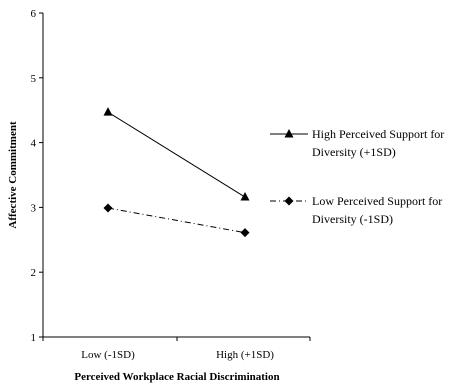  What do you see at coordinates (378, 134) in the screenshot?
I see `legend-label: High Perceived Support for` at bounding box center [378, 134].